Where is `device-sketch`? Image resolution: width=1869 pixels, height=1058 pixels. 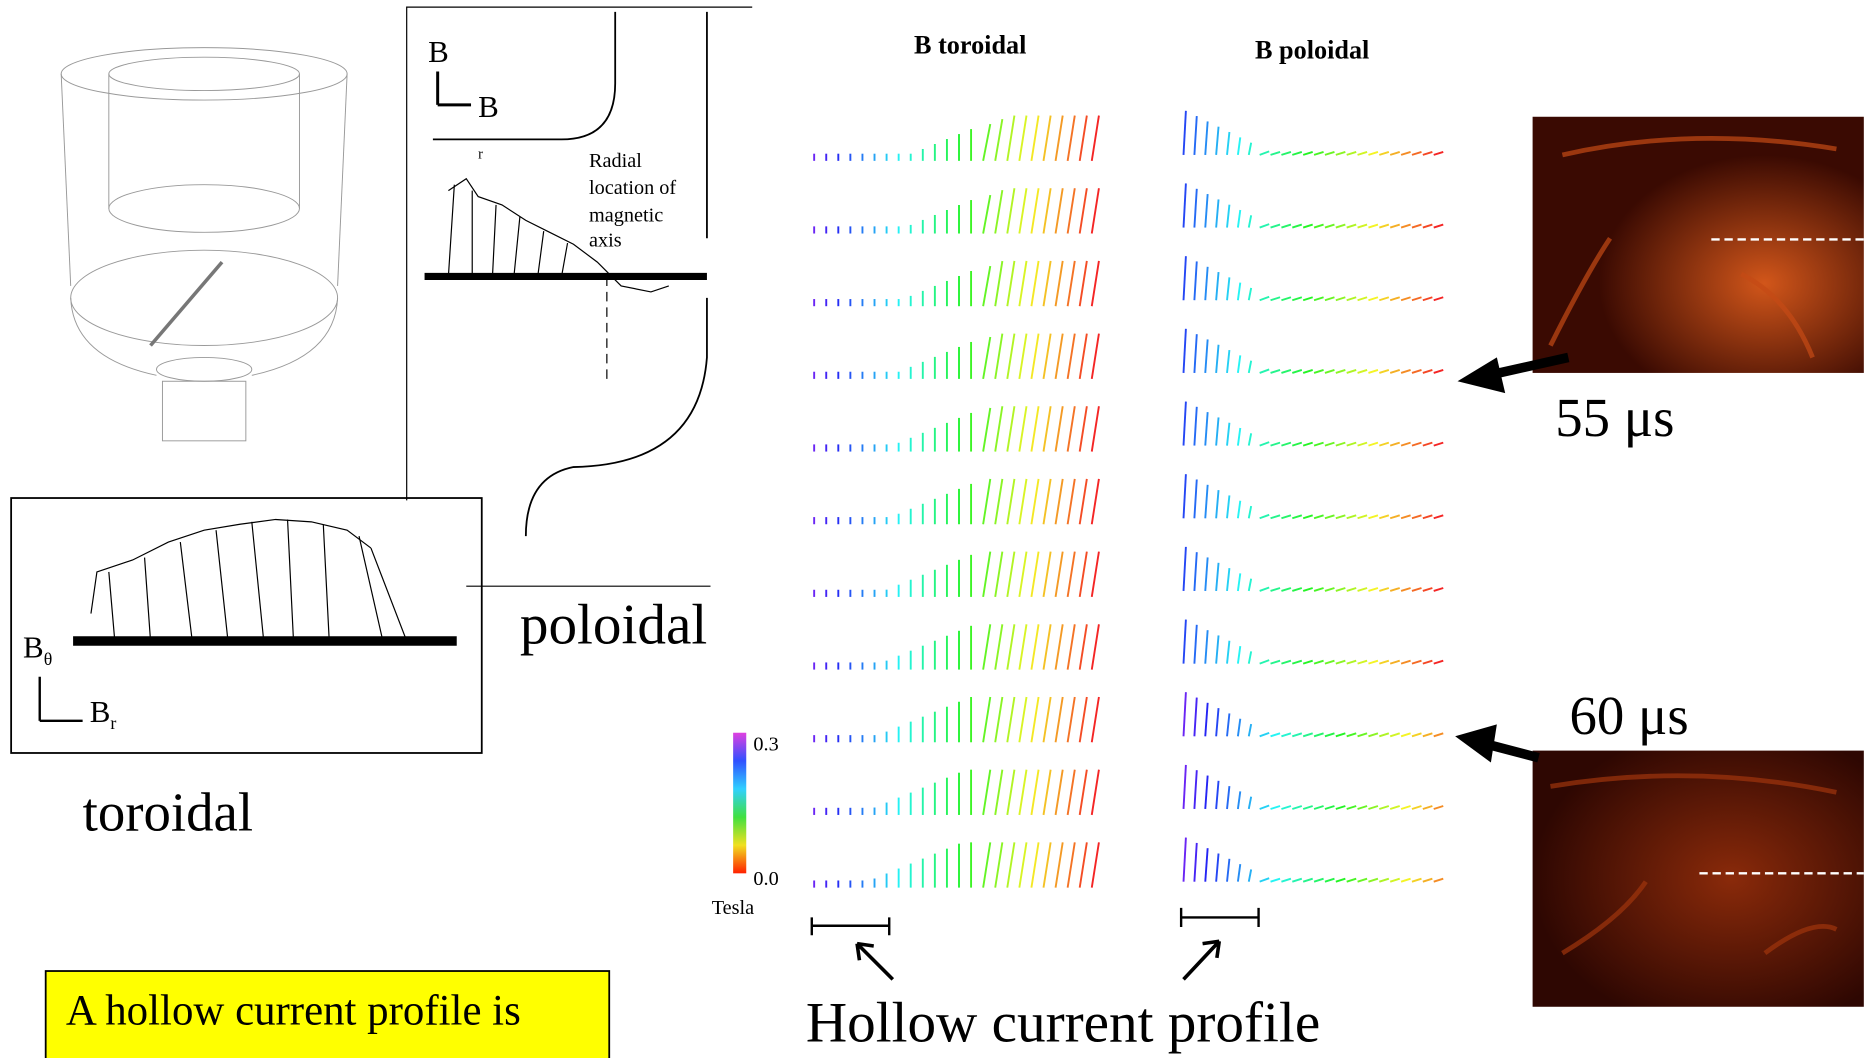 device-sketch is located at coordinates (204, 244).